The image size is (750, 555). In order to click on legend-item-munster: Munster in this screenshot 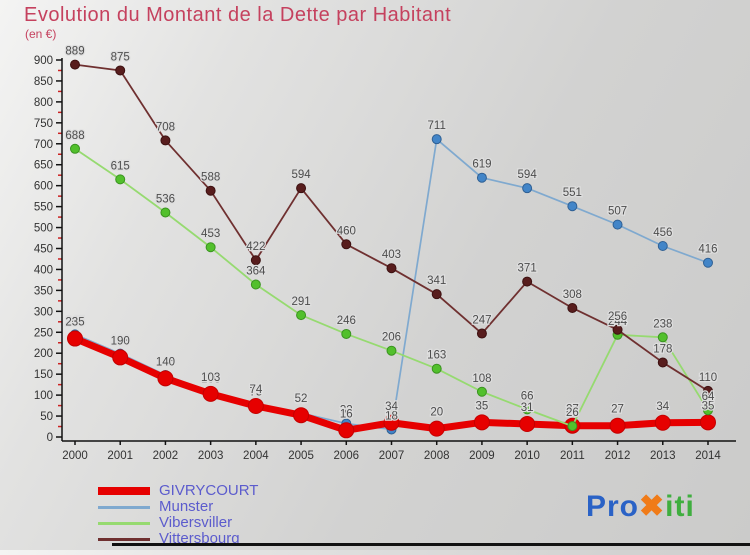, I will do `click(178, 507)`.